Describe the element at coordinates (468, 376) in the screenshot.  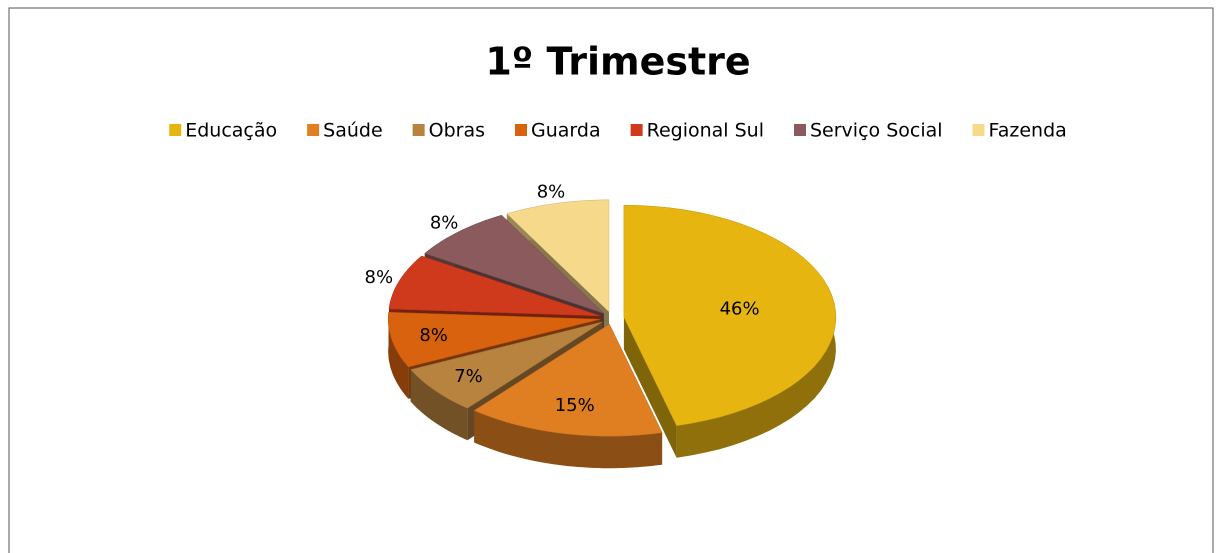
I see `data-label: 7%` at that location.